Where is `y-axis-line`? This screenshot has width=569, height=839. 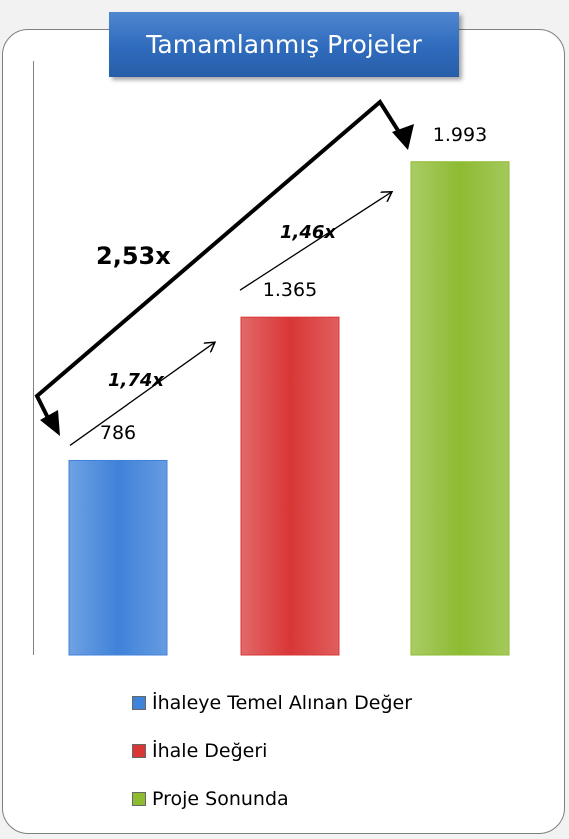 y-axis-line is located at coordinates (33, 358).